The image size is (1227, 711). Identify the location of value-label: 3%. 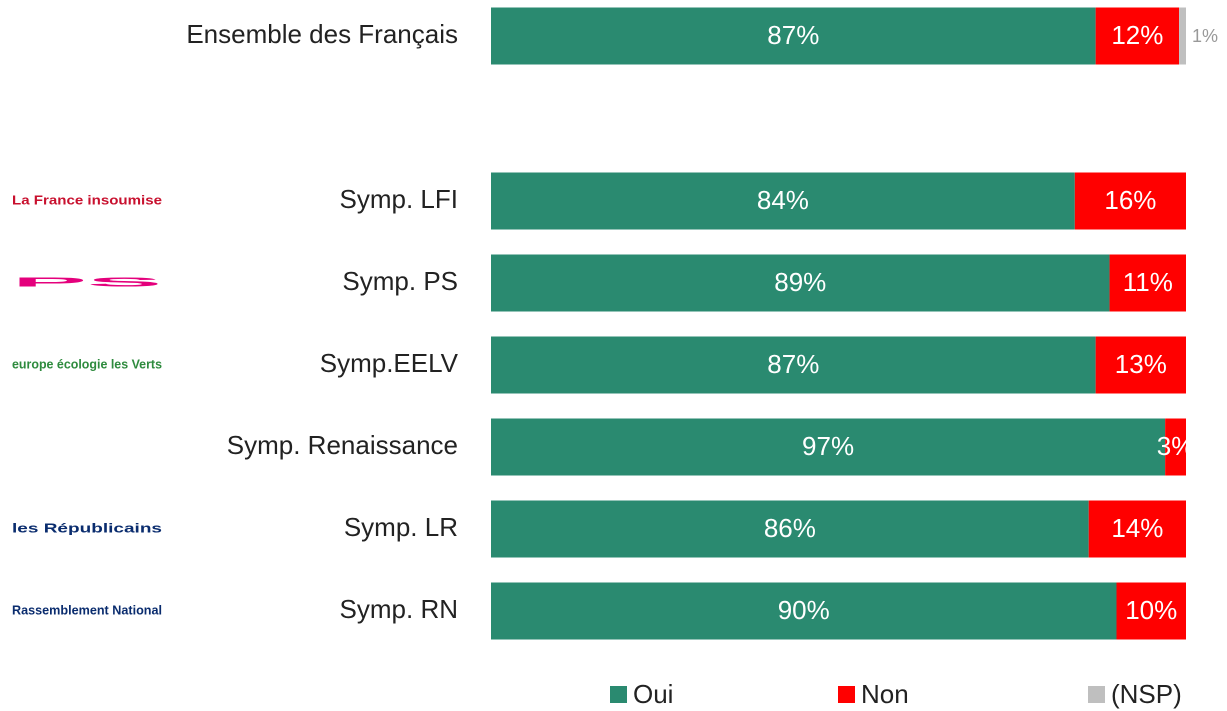
(1176, 446).